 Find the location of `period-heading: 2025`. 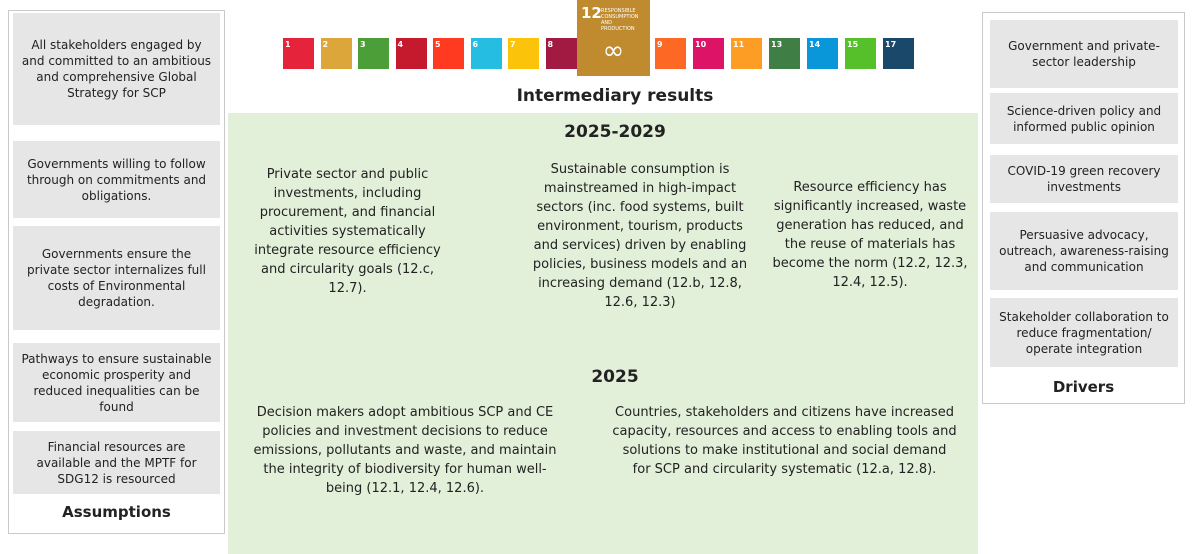

period-heading: 2025 is located at coordinates (615, 377).